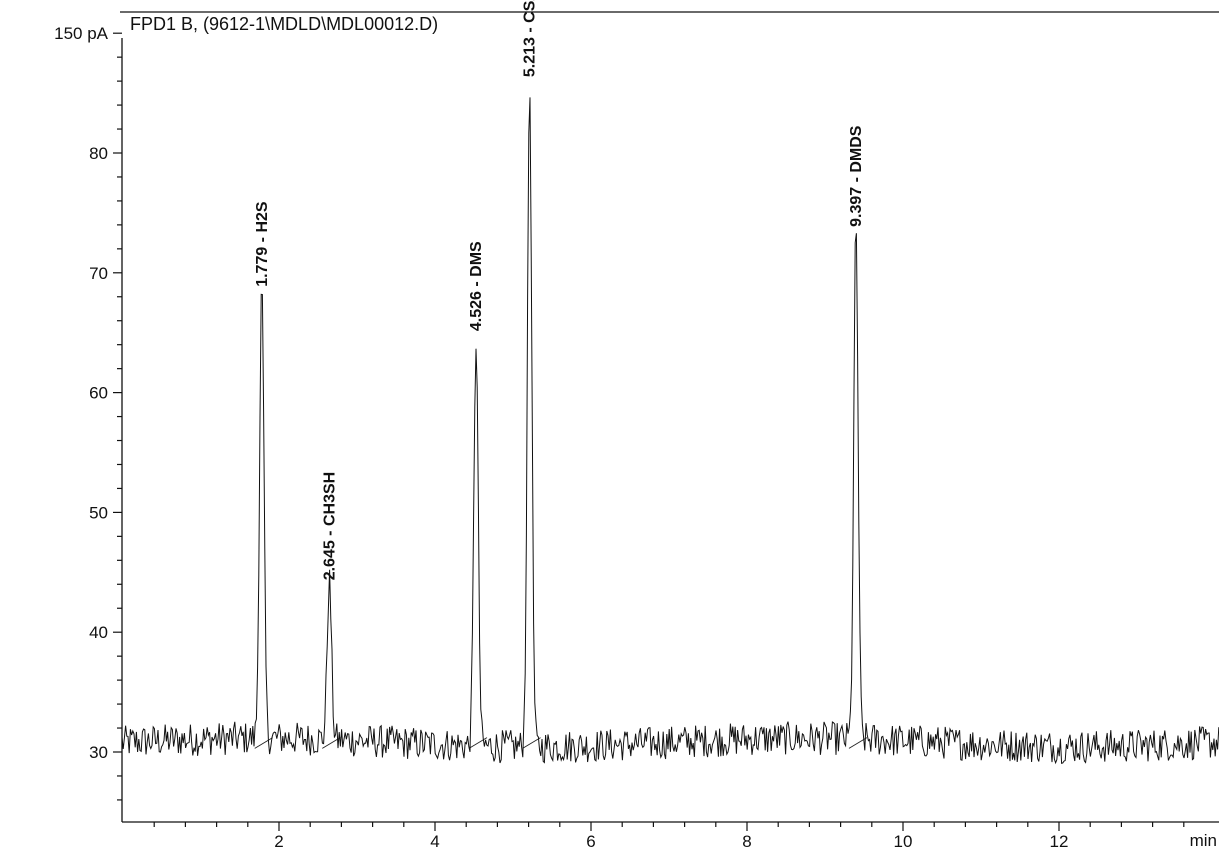 This screenshot has width=1219, height=847. Describe the element at coordinates (98, 752) in the screenshot. I see `y-tick-label: 30` at that location.